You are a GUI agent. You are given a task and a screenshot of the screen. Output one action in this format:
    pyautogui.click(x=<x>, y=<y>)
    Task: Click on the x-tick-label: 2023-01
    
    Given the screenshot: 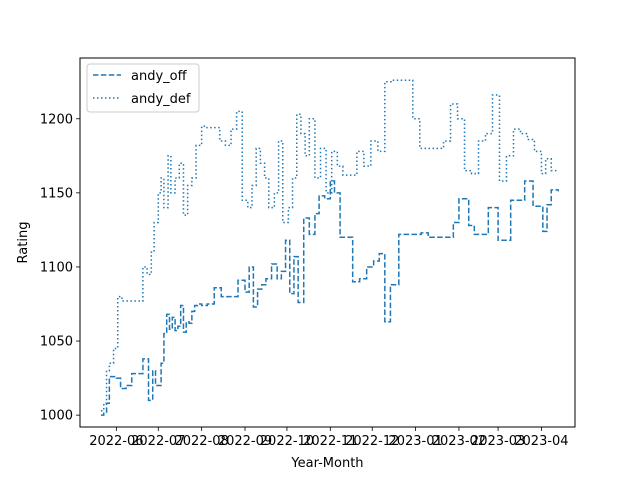 What is the action you would take?
    pyautogui.click(x=415, y=441)
    